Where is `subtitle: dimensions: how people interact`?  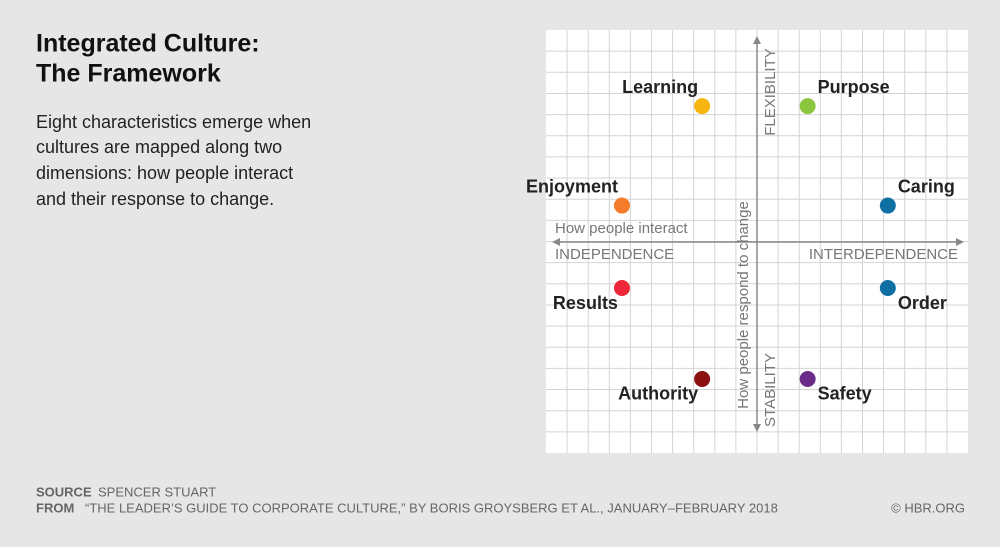 subtitle: dimensions: how people interact is located at coordinates (164, 173).